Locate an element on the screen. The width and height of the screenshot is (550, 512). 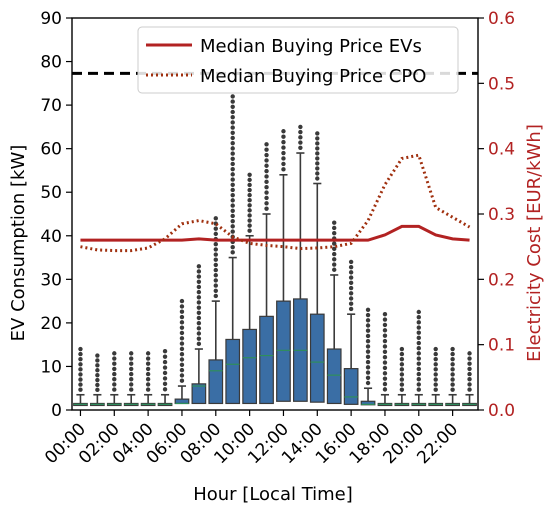
price-lines is located at coordinates (275, 203).